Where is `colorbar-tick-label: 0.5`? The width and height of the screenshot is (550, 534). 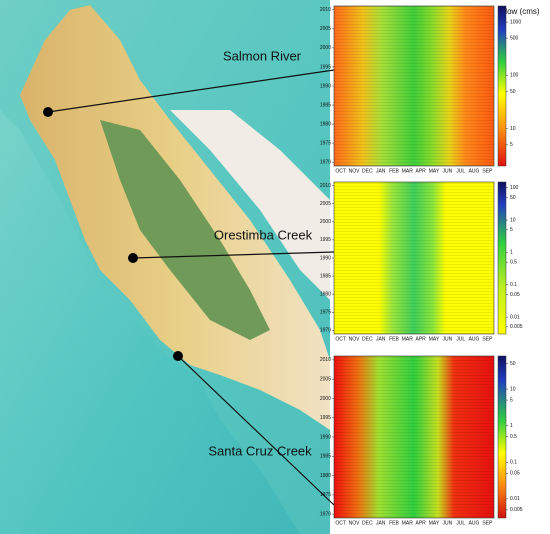
colorbar-tick-label: 0.5 is located at coordinates (513, 437).